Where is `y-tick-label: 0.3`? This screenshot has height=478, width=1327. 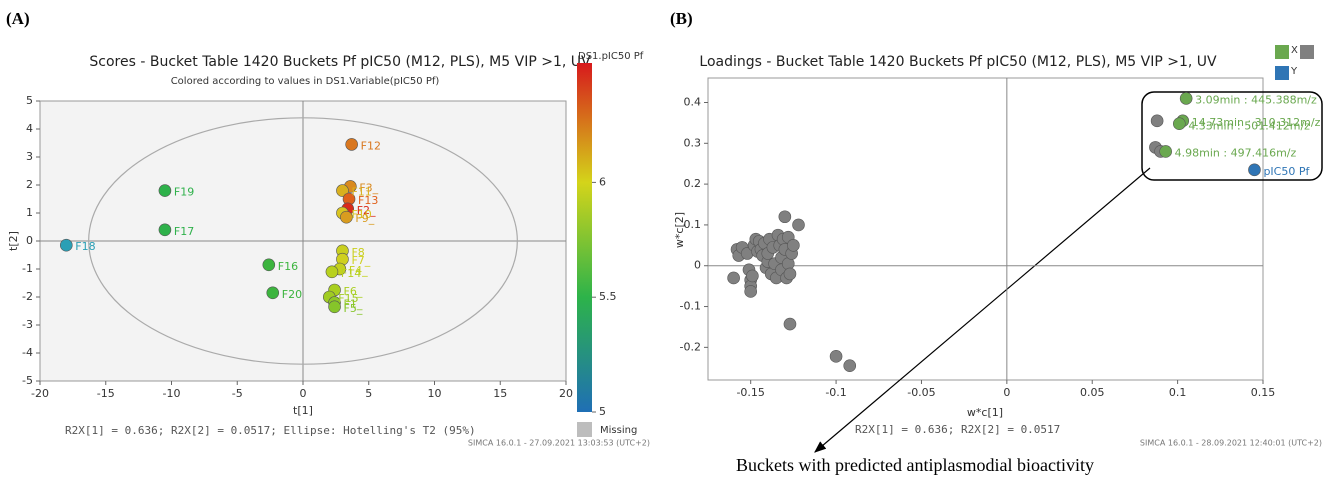 y-tick-label: 0.3 is located at coordinates (693, 142).